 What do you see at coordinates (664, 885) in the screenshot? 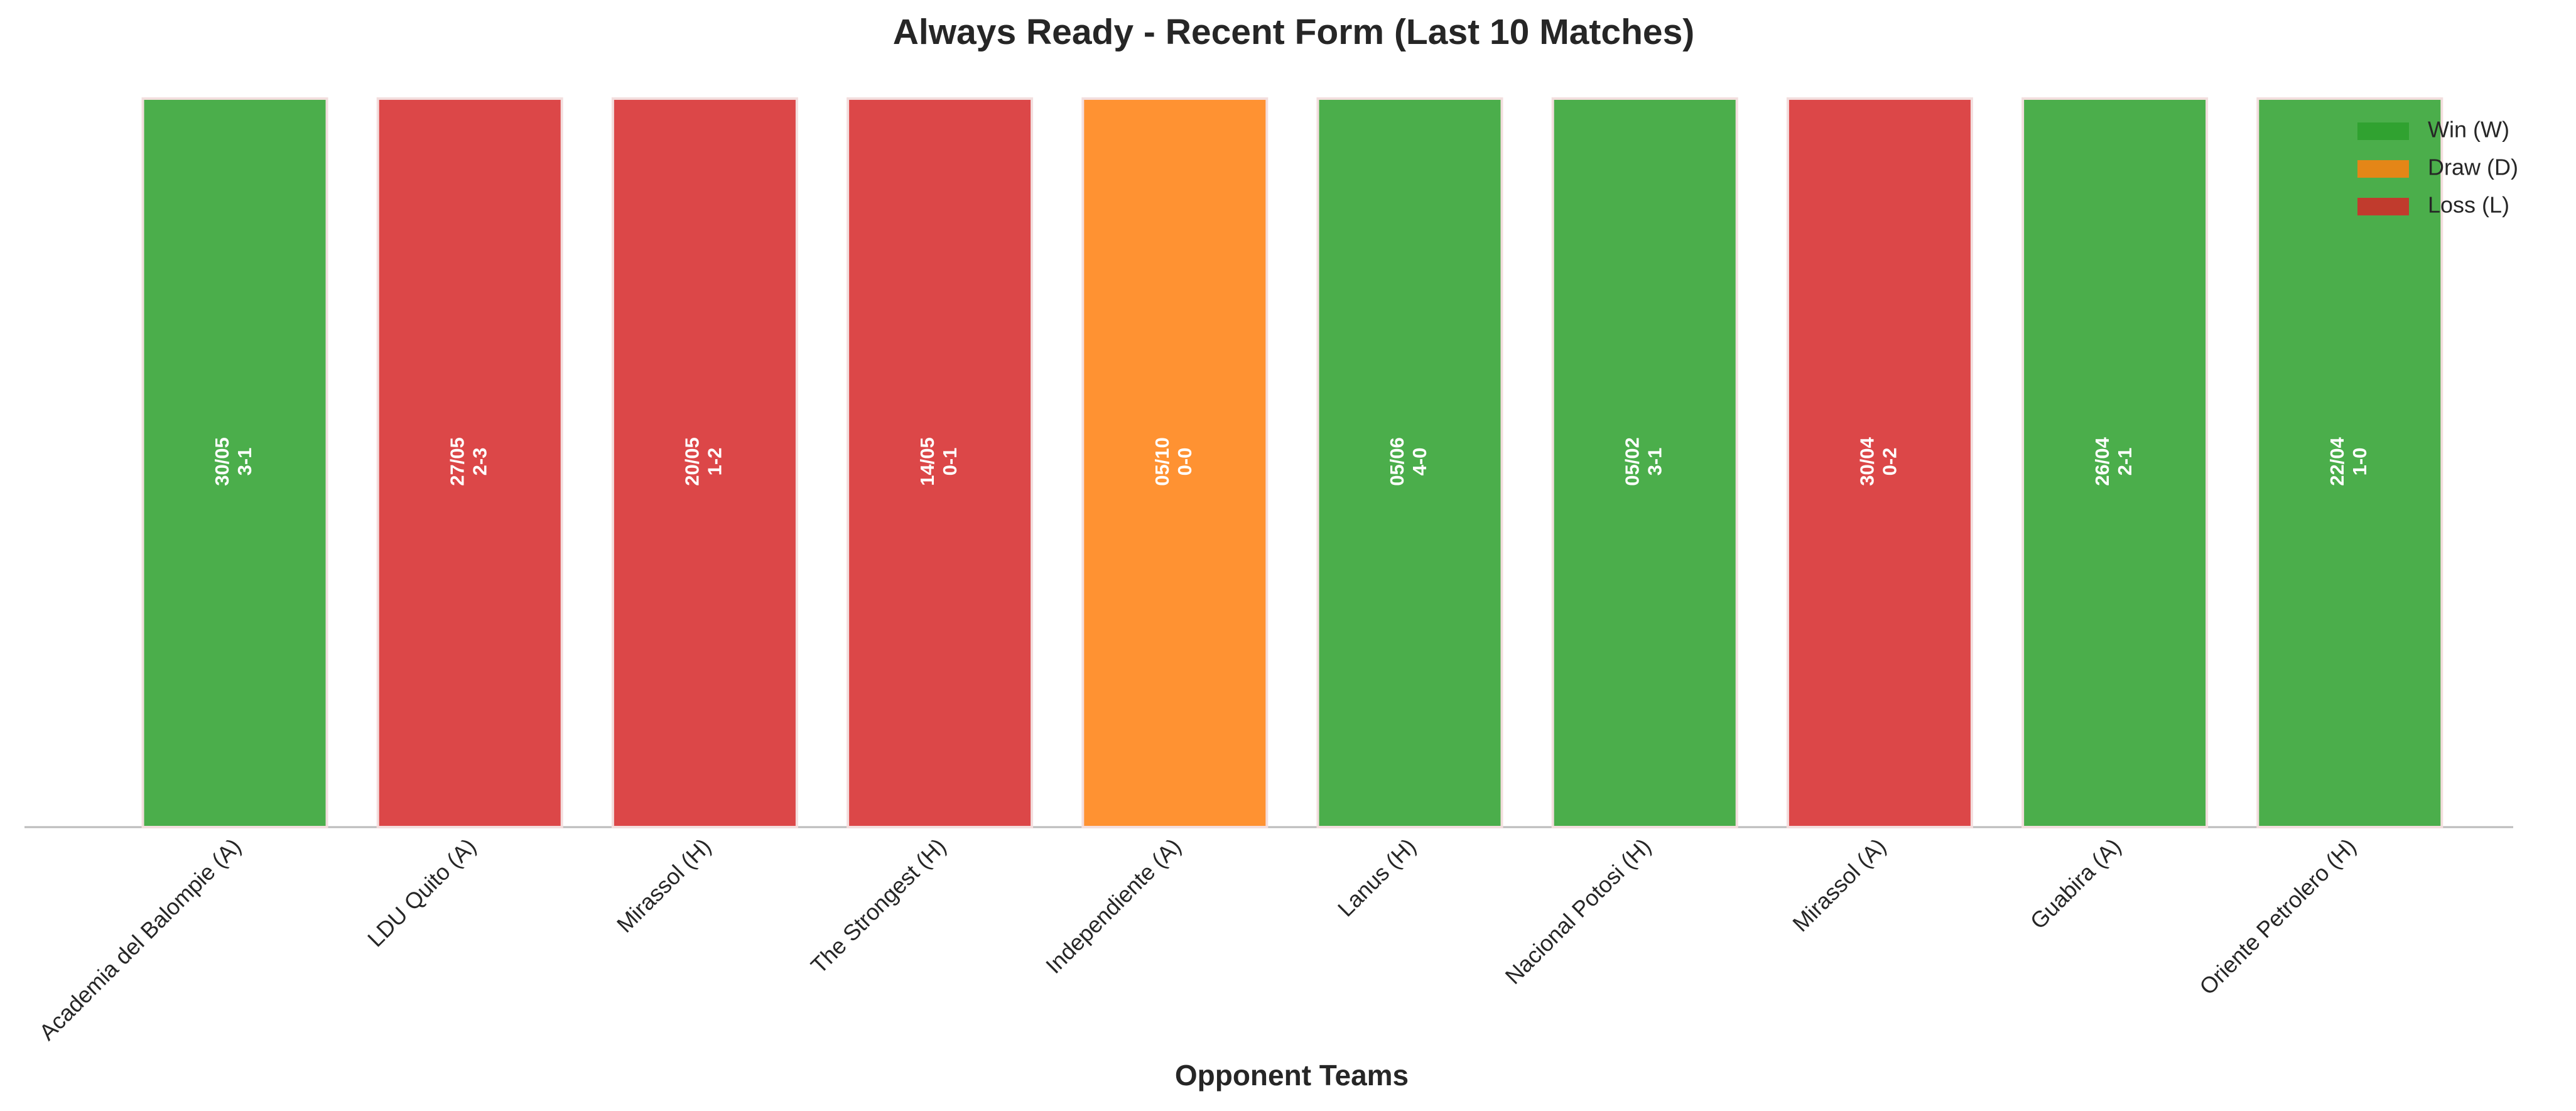
I see `x-tick-label: Mirassol (H)` at bounding box center [664, 885].